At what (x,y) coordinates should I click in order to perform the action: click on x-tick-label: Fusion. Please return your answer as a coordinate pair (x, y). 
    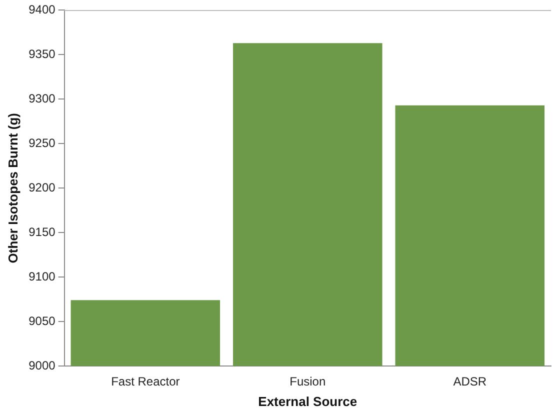
    Looking at the image, I should click on (308, 381).